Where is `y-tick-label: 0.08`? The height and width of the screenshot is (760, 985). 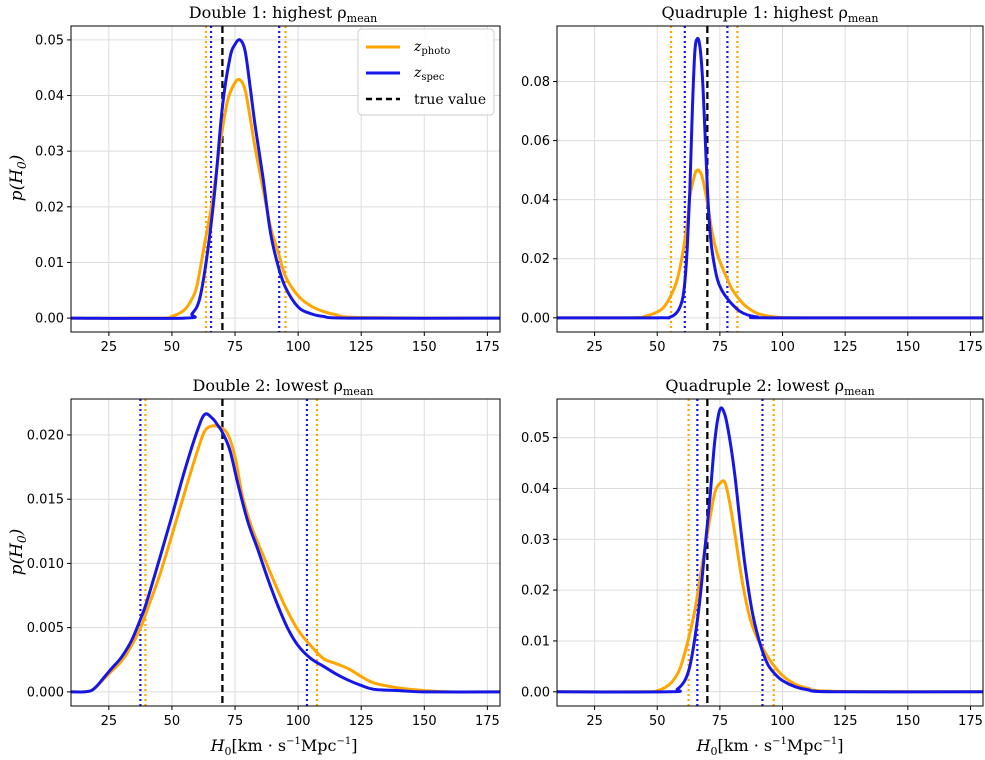
y-tick-label: 0.08 is located at coordinates (535, 82).